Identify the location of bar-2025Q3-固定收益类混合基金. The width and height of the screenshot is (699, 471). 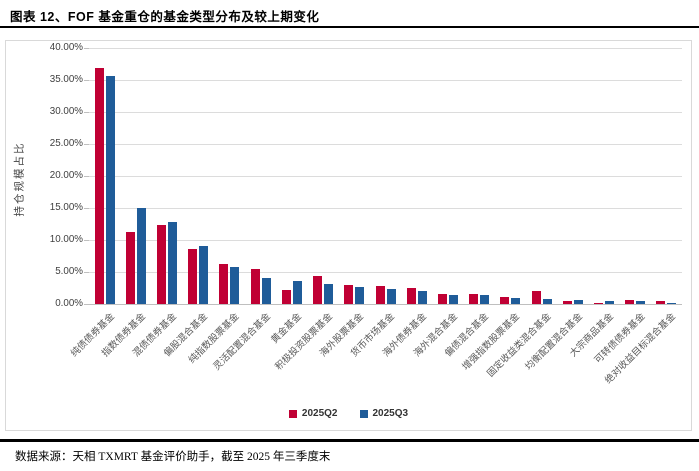
(547, 301).